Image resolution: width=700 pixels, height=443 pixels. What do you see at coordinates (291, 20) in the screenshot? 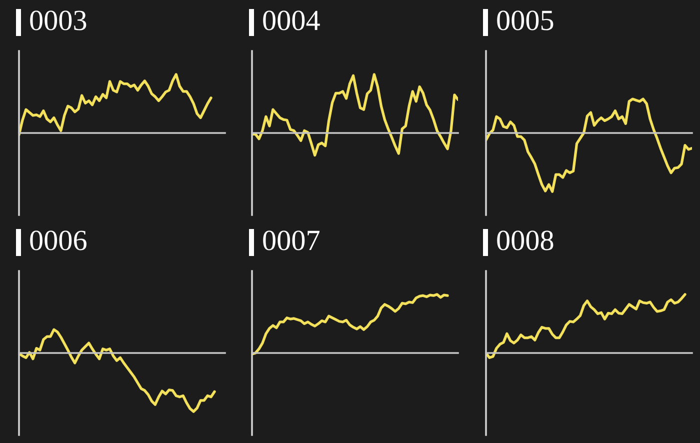
I see `chart-title: 0004` at bounding box center [291, 20].